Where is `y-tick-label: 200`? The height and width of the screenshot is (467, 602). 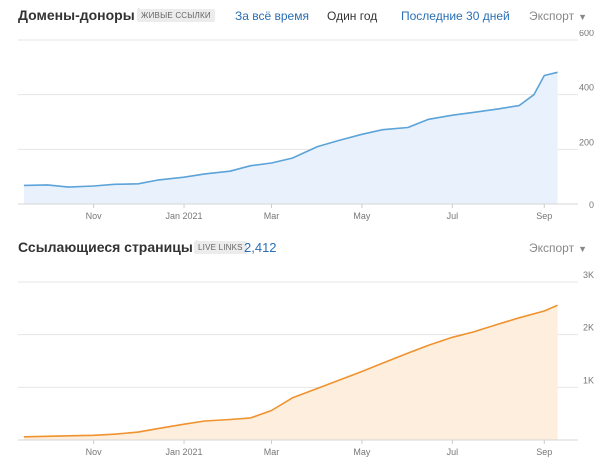
y-tick-label: 200 is located at coordinates (586, 142).